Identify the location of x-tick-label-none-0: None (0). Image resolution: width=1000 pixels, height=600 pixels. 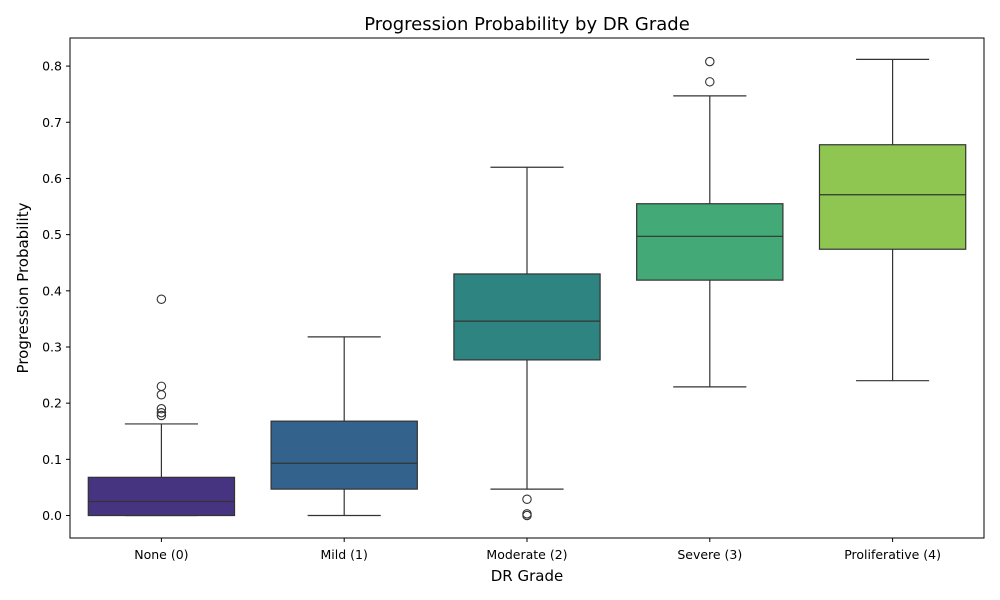
(161, 554).